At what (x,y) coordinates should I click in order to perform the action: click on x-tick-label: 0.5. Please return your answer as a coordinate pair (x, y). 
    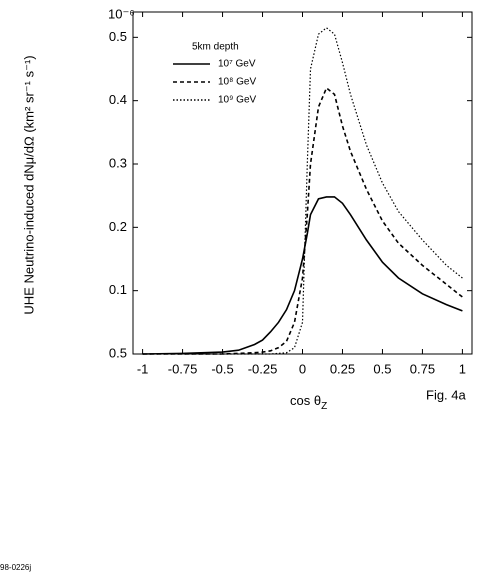
    Looking at the image, I should click on (382, 368).